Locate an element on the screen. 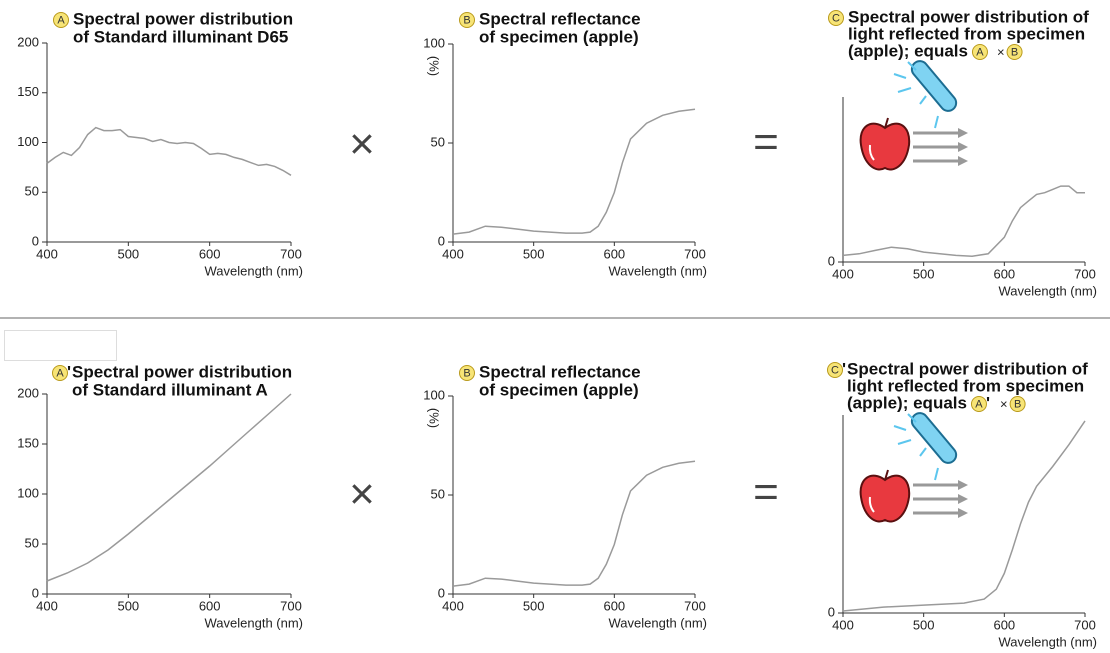 Image resolution: width=1110 pixels, height=653 pixels. light-tube is located at coordinates (934, 86).